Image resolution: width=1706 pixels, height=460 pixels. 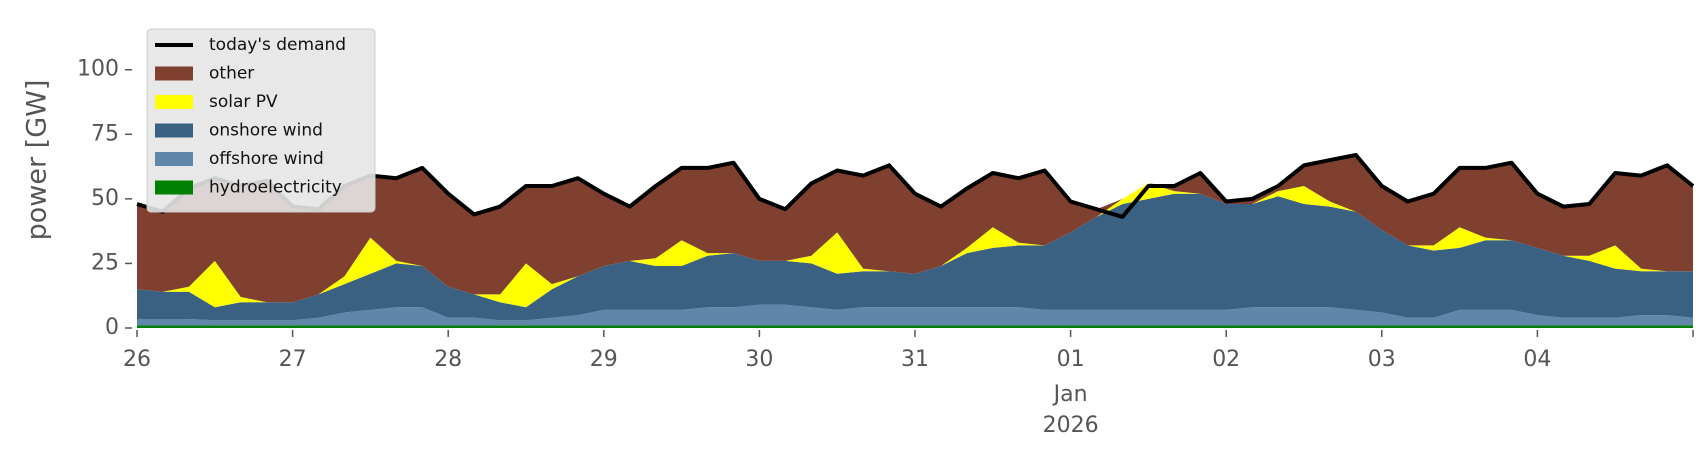 What do you see at coordinates (1382, 359) in the screenshot?
I see `x-tick-label: 03` at bounding box center [1382, 359].